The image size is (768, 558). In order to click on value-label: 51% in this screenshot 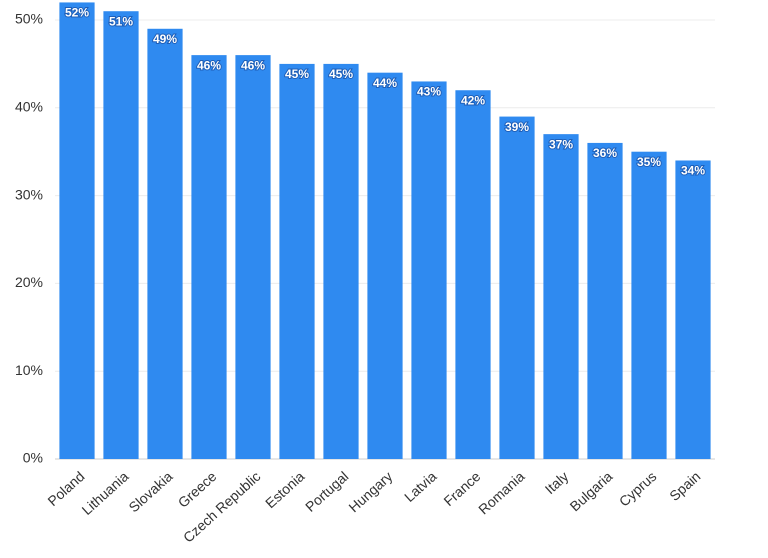, I will do `click(121, 21)`.